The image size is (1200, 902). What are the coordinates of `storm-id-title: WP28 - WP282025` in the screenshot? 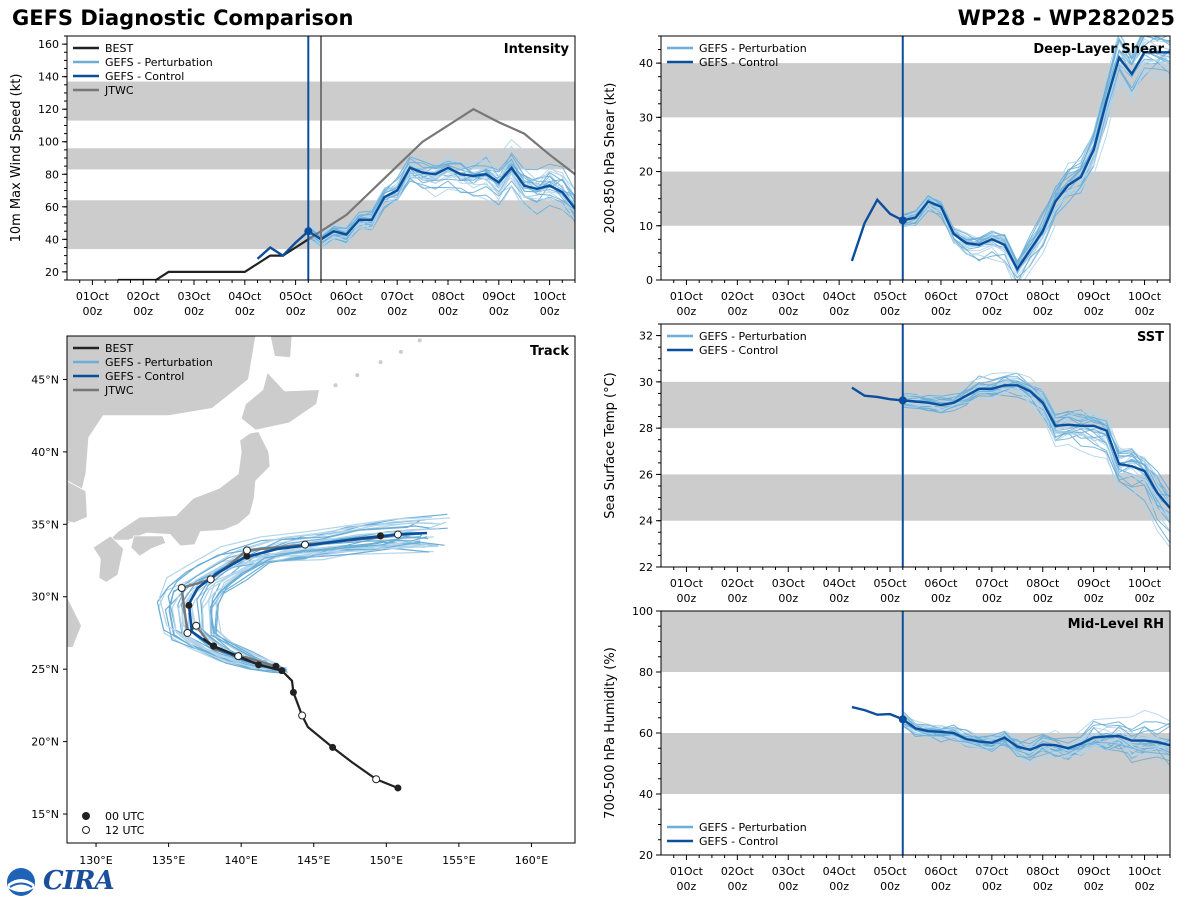 It's located at (1066, 18).